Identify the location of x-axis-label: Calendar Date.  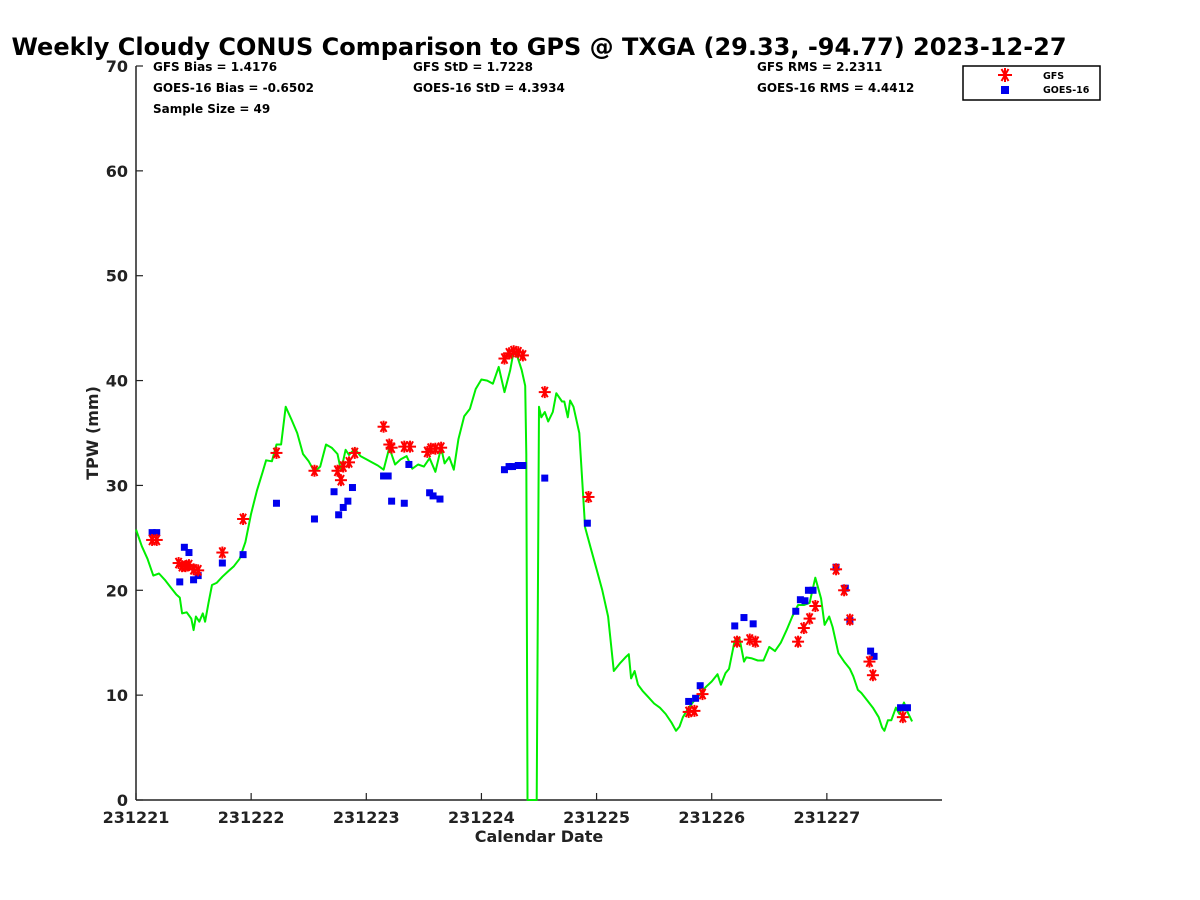
(539, 836).